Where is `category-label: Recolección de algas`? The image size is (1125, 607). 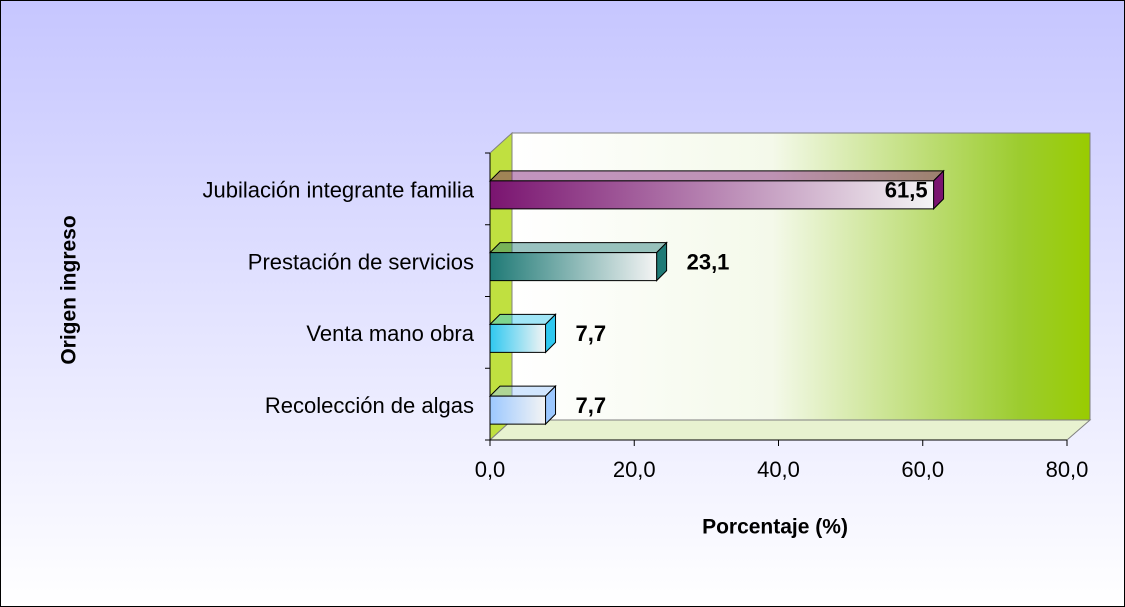 category-label: Recolección de algas is located at coordinates (369, 405).